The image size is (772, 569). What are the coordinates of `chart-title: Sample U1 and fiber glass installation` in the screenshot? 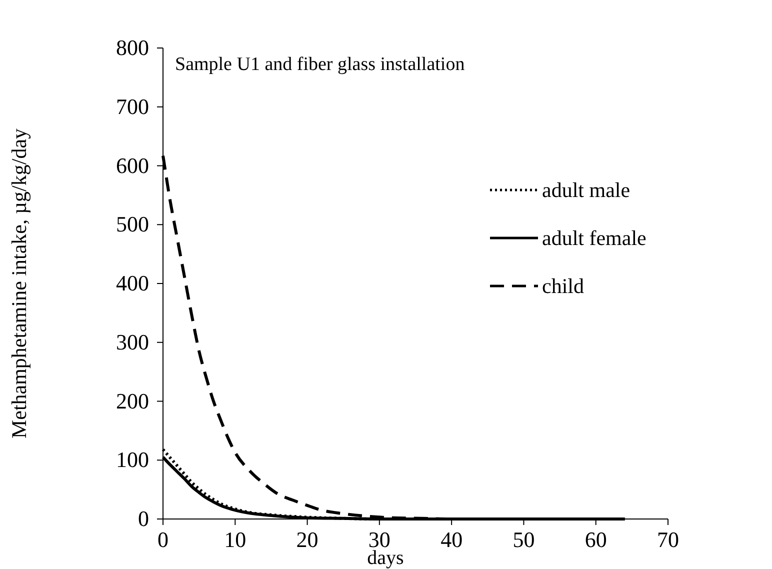 It's located at (320, 64).